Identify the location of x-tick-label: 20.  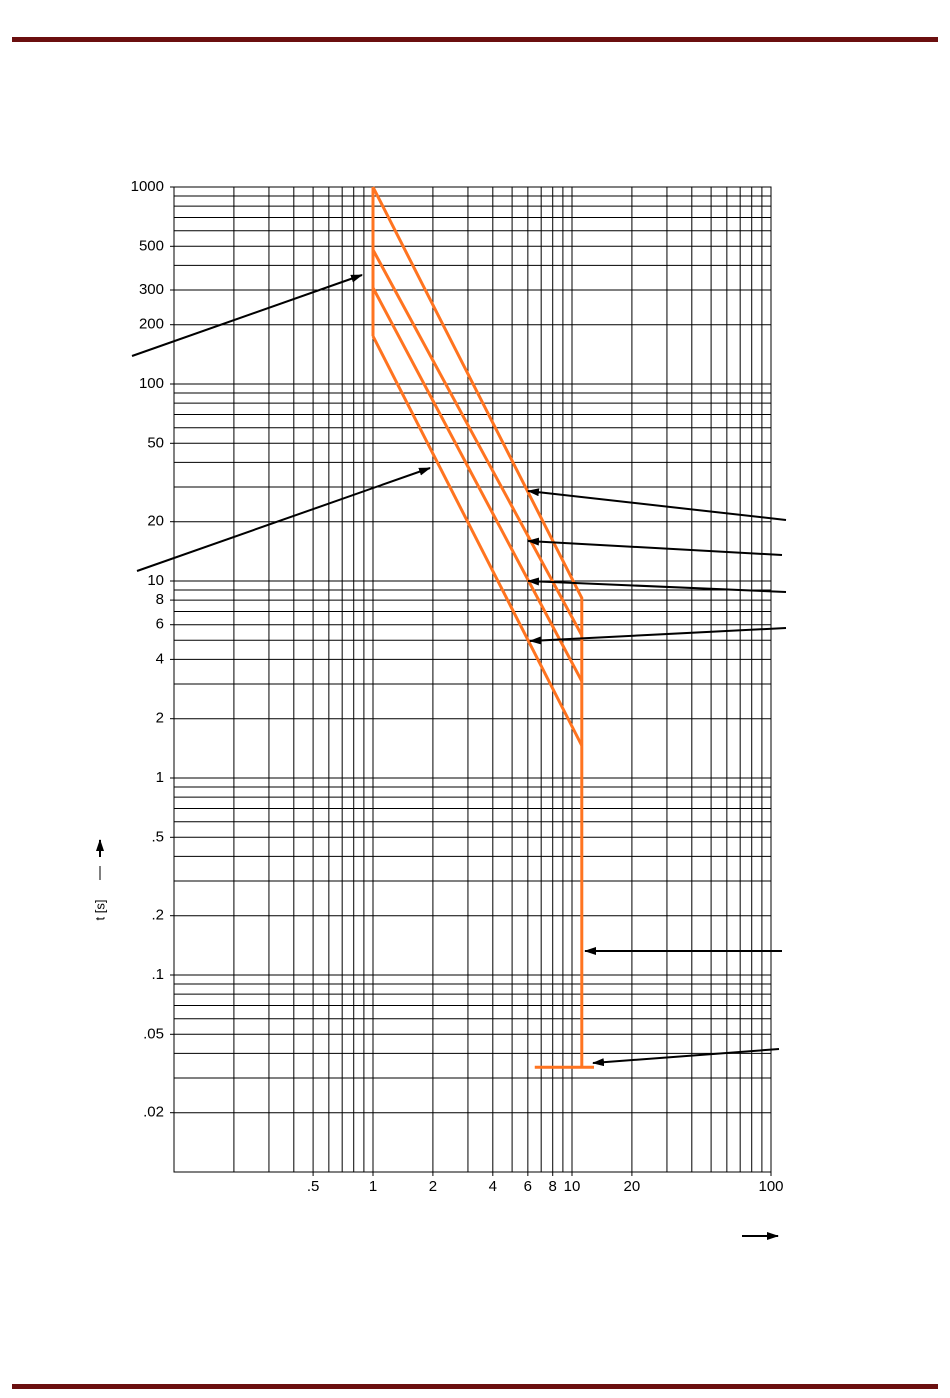
(632, 1186).